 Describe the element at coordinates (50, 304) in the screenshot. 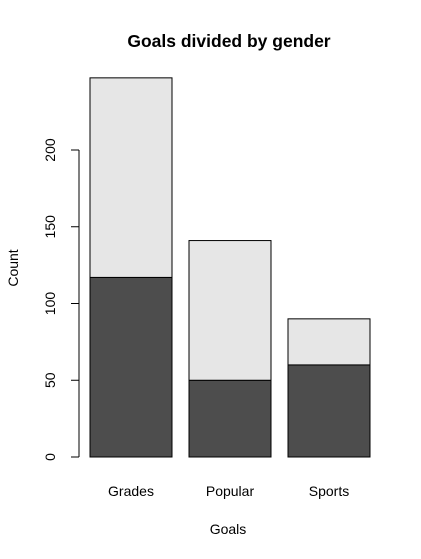

I see `y-tick-label: 100` at that location.